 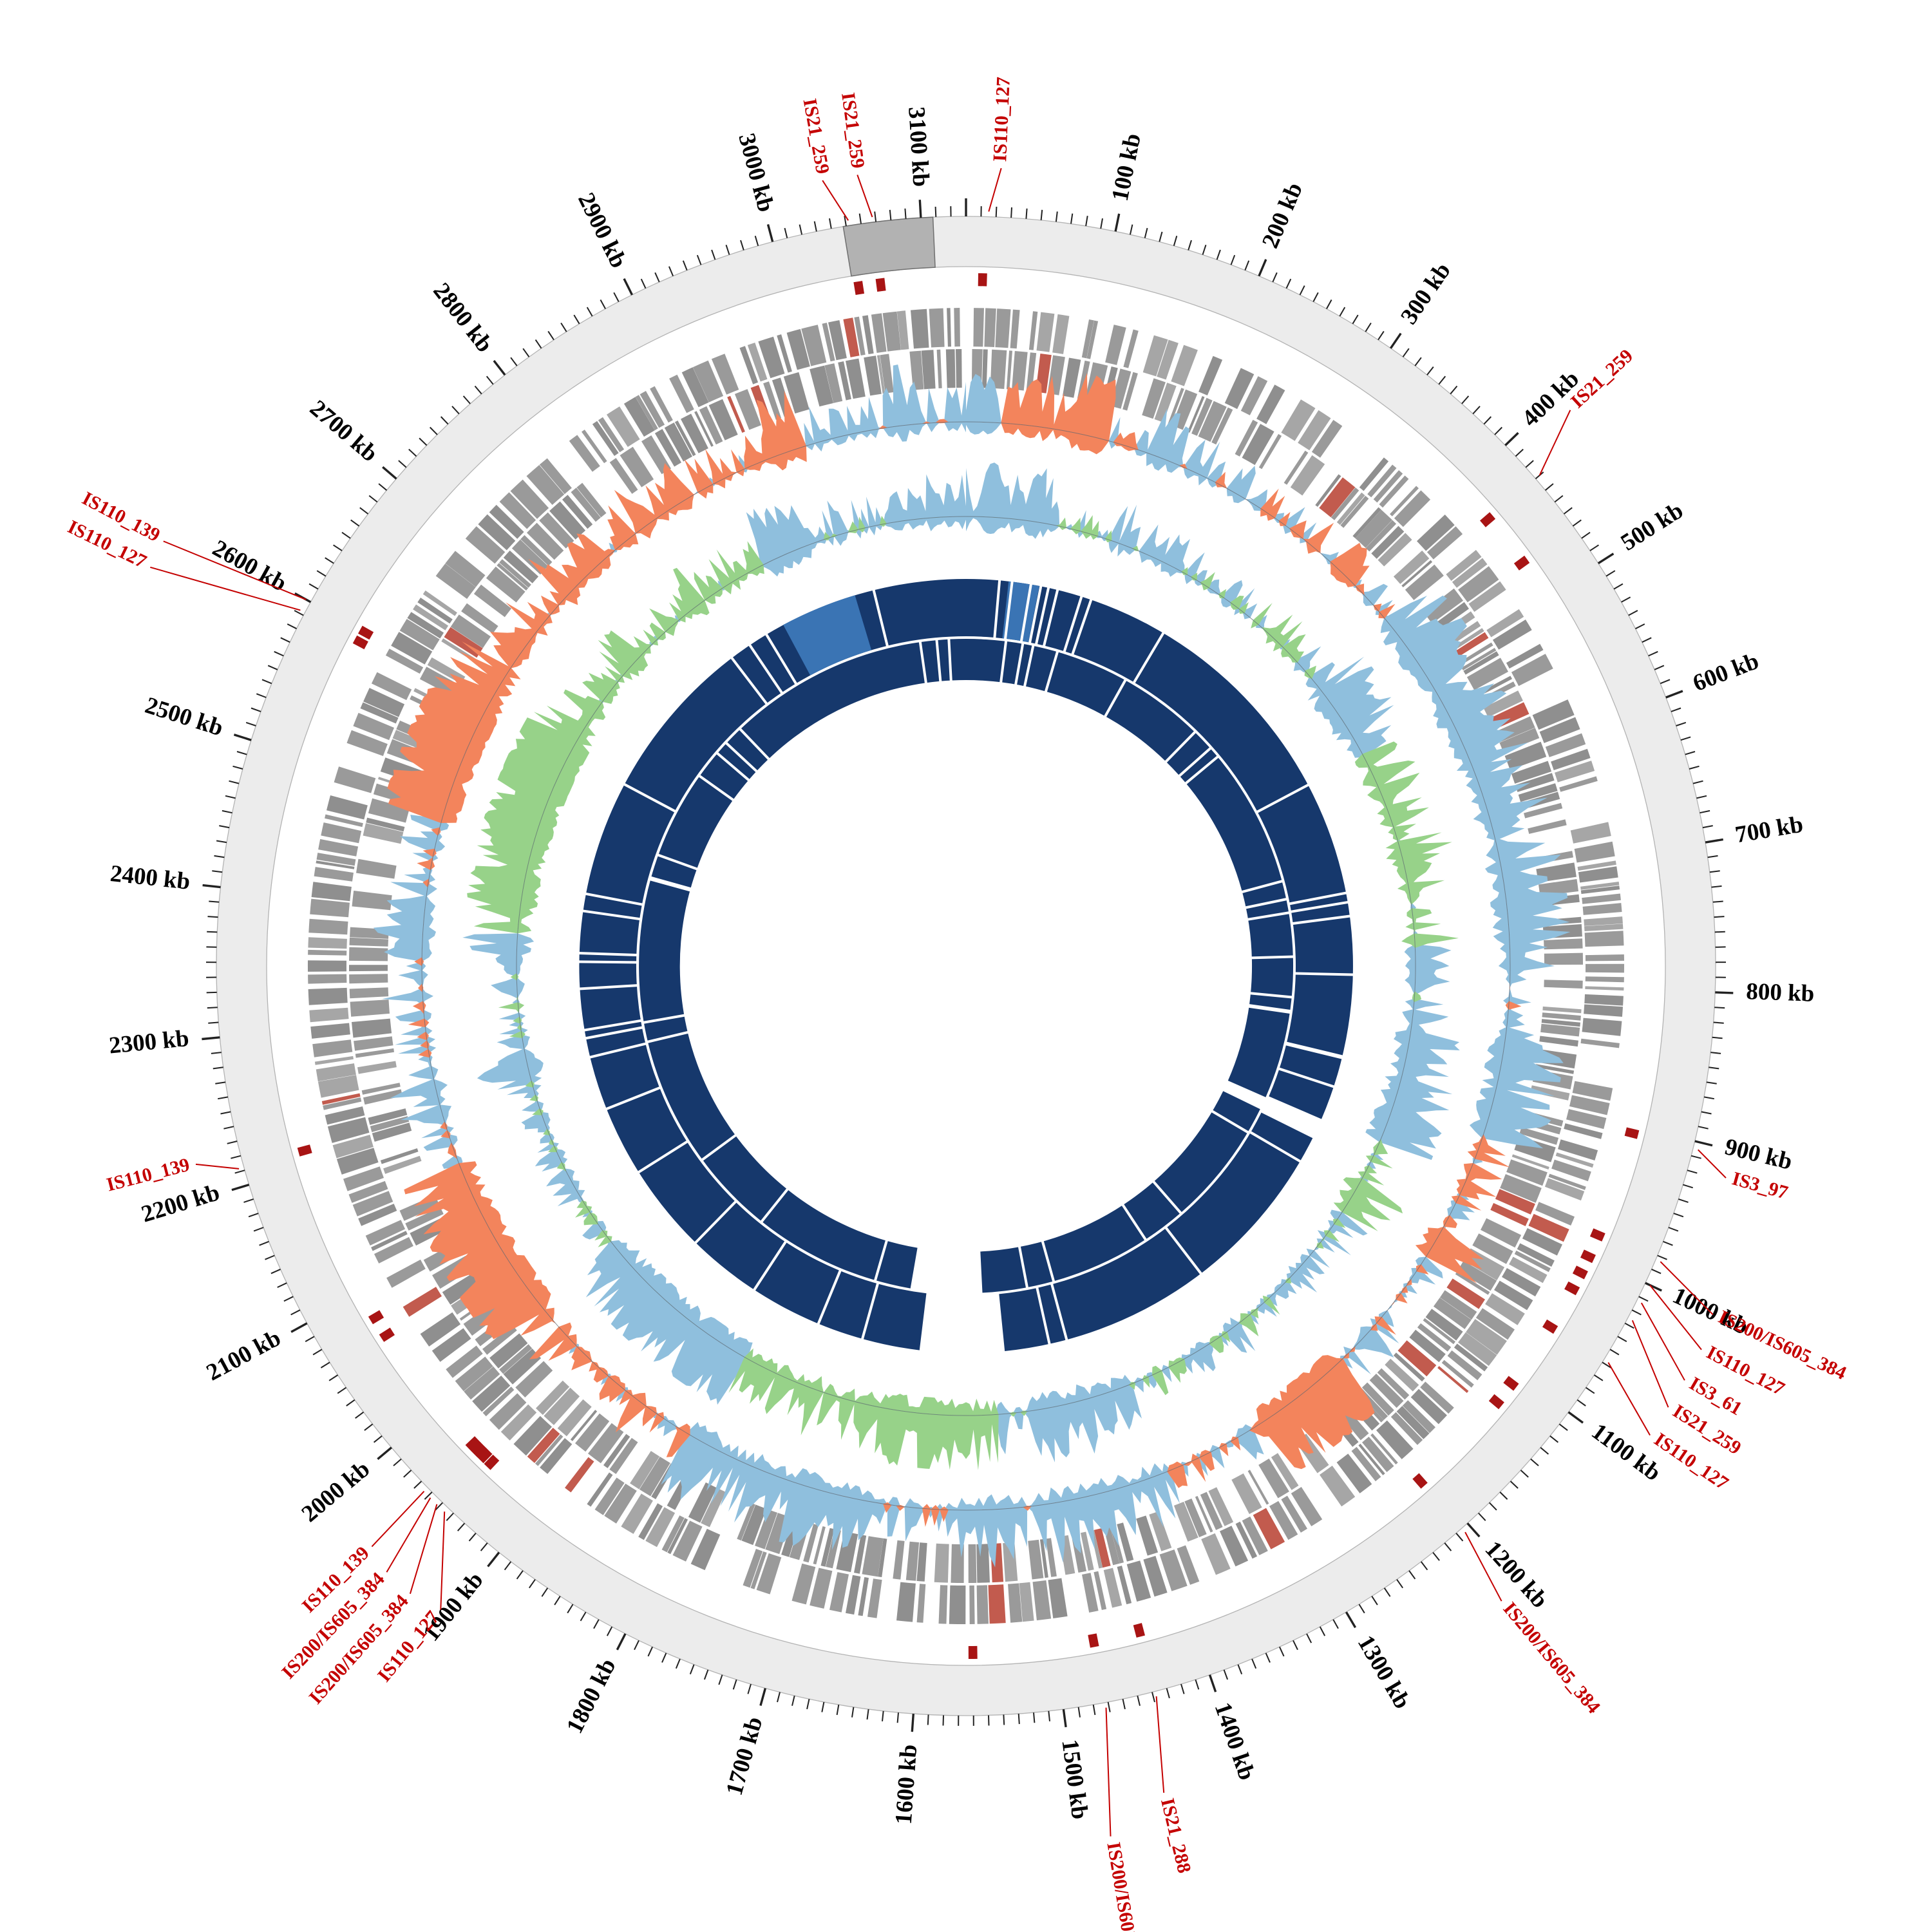 I want to click on tick-label: 1700 kb, so click(x=745, y=1756).